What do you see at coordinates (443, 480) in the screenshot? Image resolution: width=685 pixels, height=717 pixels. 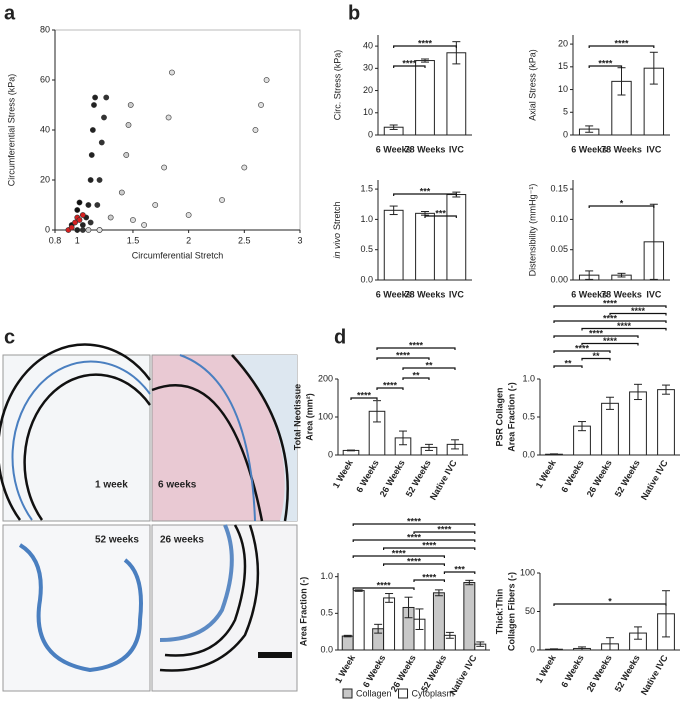 I see `x-tick-label: Native IVC` at bounding box center [443, 480].